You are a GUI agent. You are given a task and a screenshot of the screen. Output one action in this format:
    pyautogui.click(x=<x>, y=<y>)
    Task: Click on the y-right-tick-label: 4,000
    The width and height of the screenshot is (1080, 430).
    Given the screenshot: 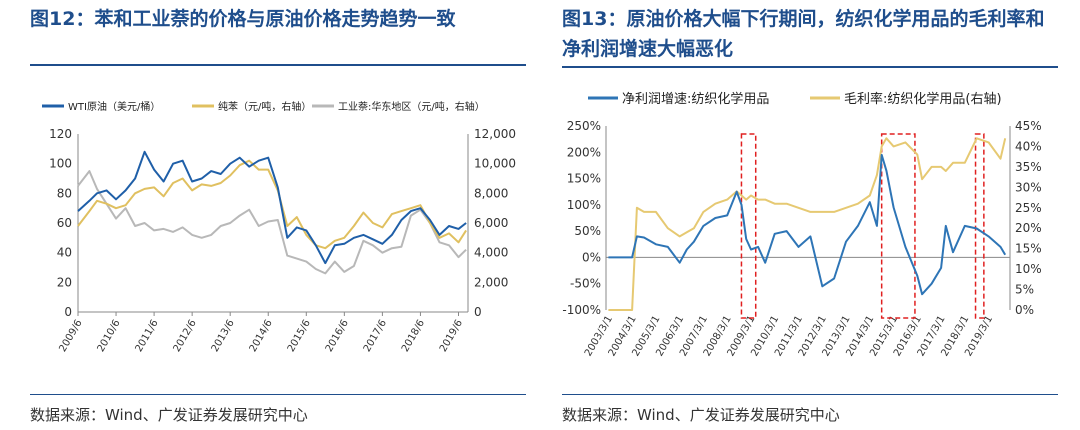 What is the action you would take?
    pyautogui.click(x=491, y=253)
    